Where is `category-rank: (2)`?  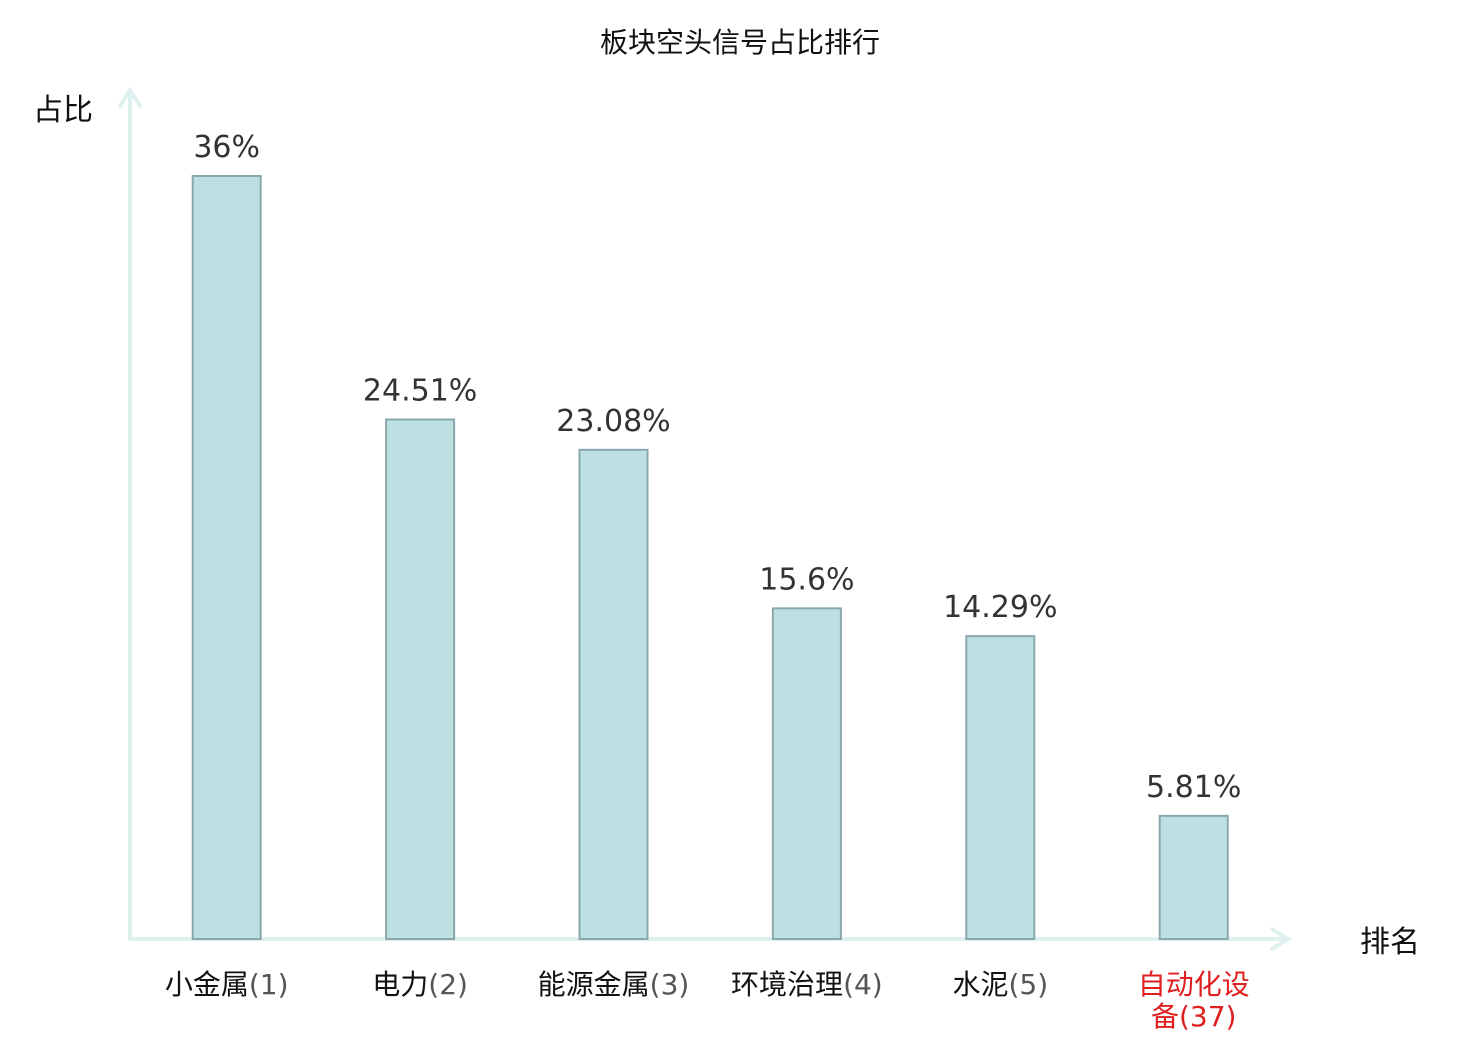
category-rank: (2) is located at coordinates (448, 984).